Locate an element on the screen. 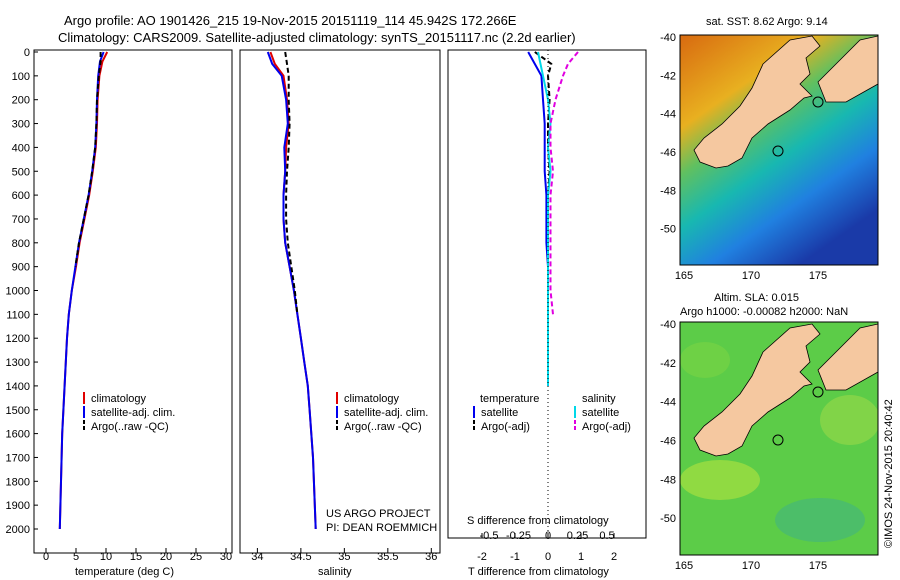  x-tick-label: 35 is located at coordinates (344, 557).